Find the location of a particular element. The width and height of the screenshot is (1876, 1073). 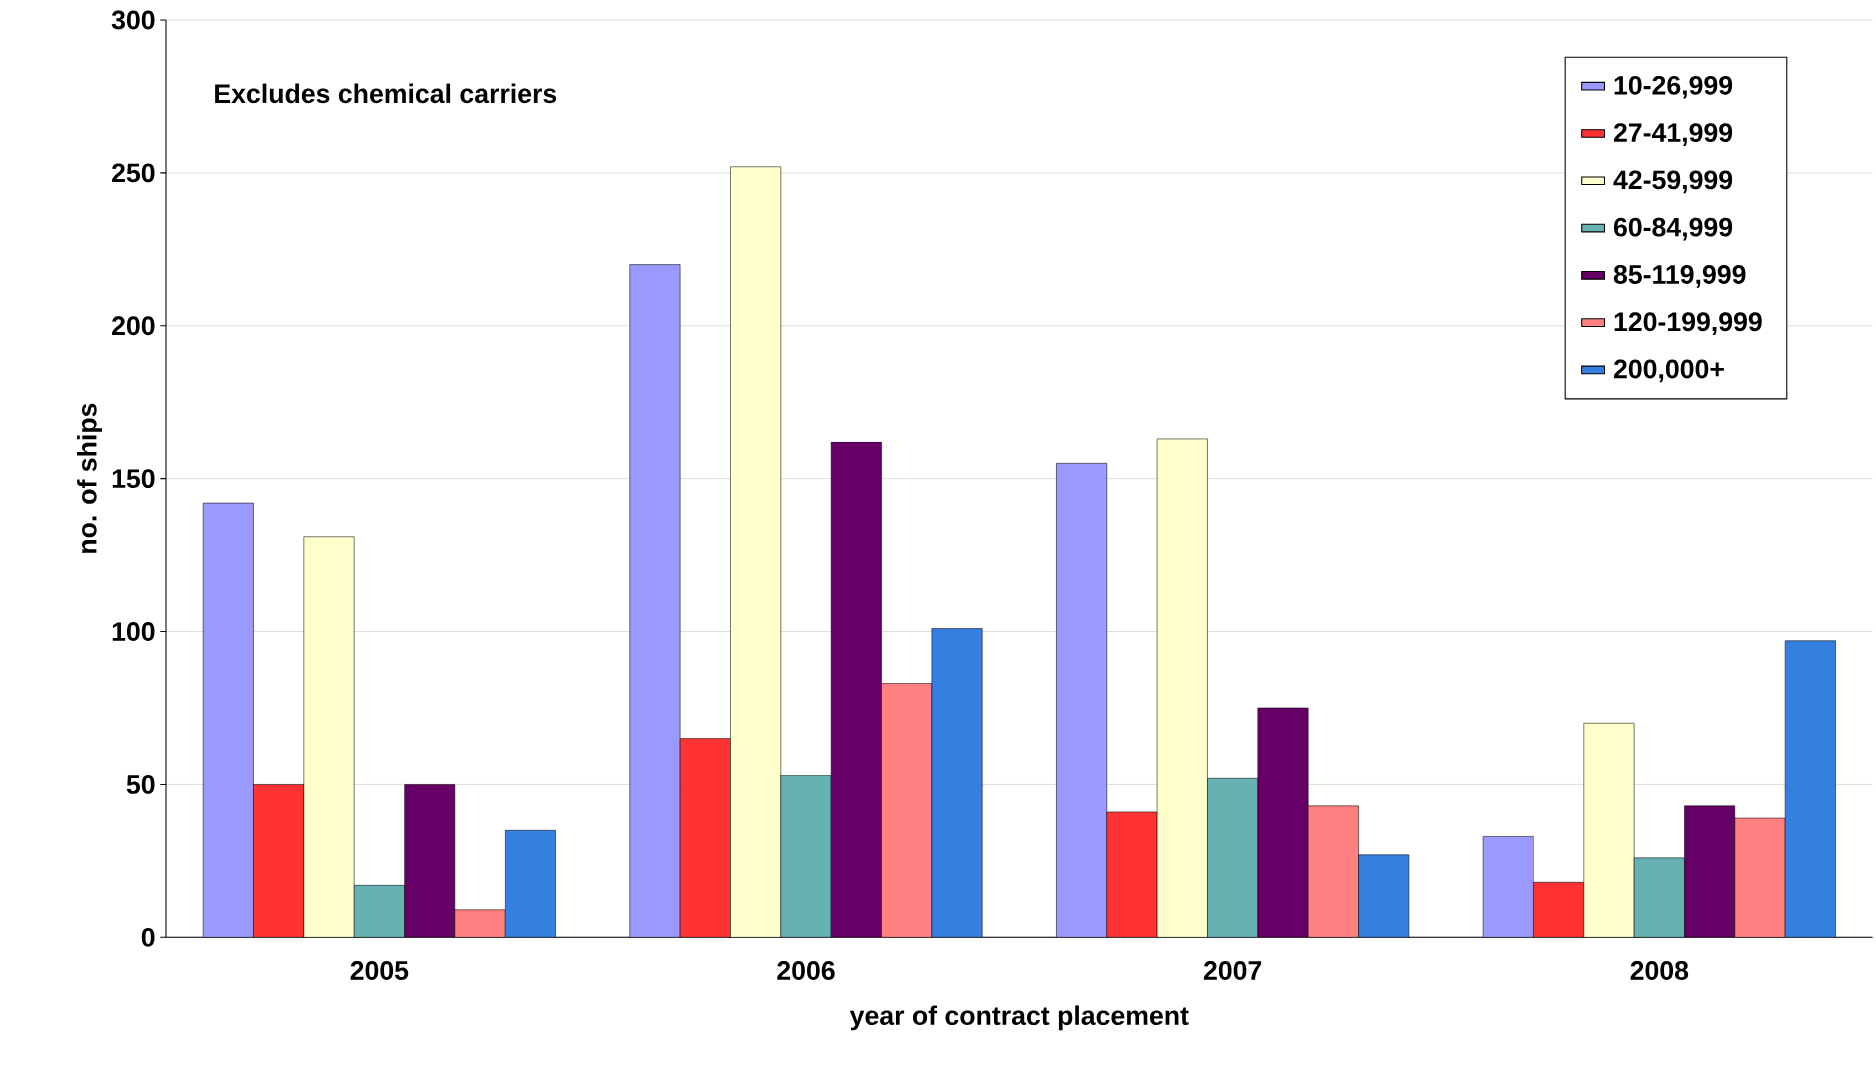

y-tick-label: 300 is located at coordinates (133, 20).